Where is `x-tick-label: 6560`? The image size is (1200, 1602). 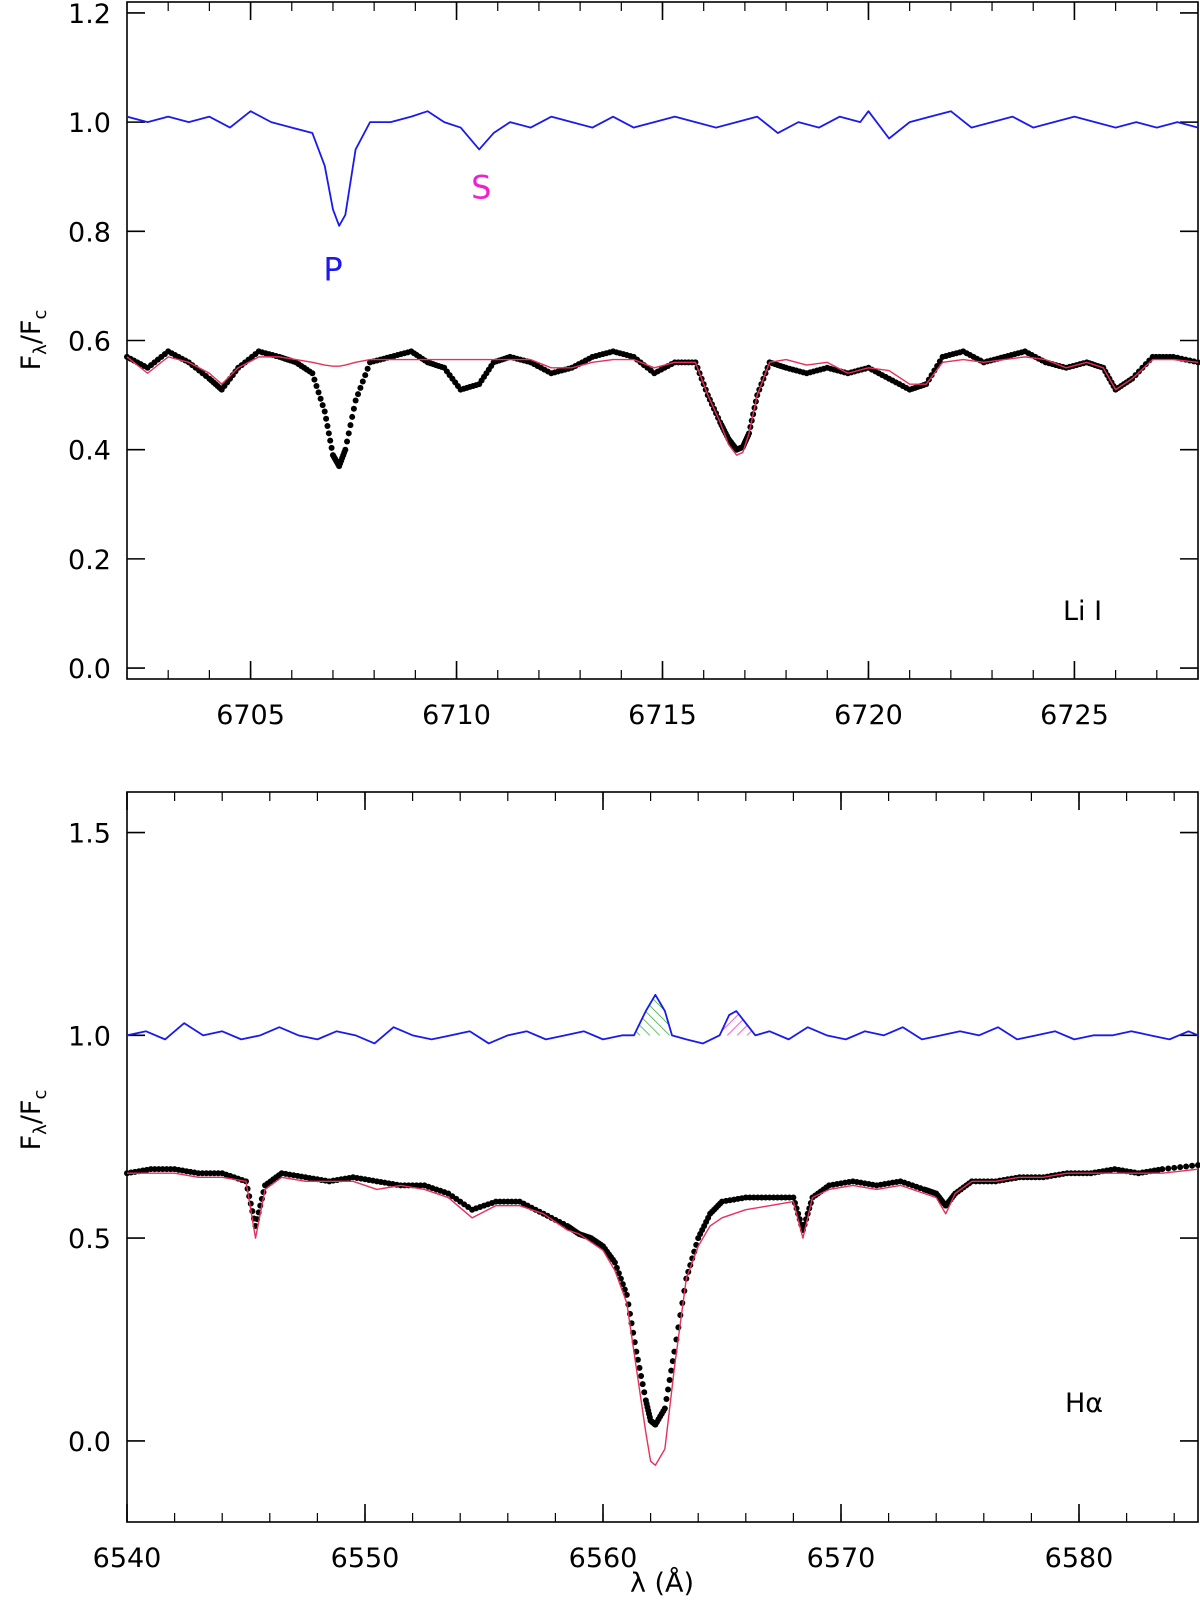
x-tick-label: 6560 is located at coordinates (603, 1558).